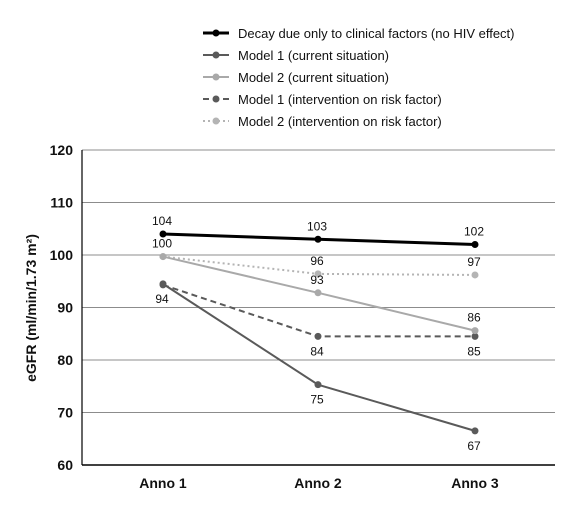 Image resolution: width=576 pixels, height=517 pixels. I want to click on data-label: 93, so click(317, 280).